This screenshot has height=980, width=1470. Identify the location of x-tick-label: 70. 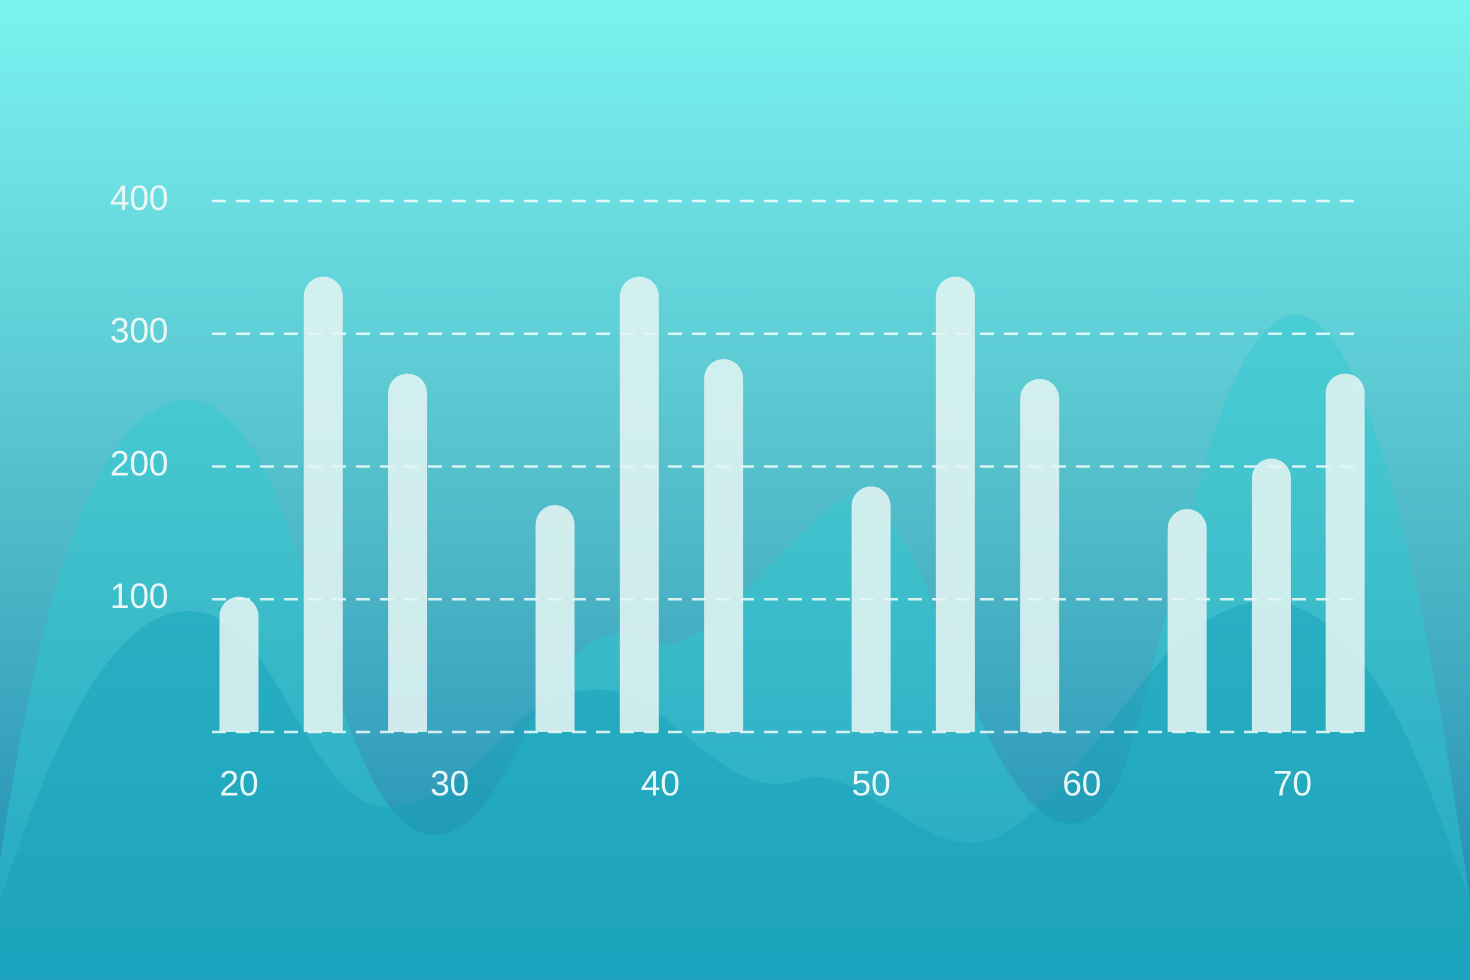
(1292, 783).